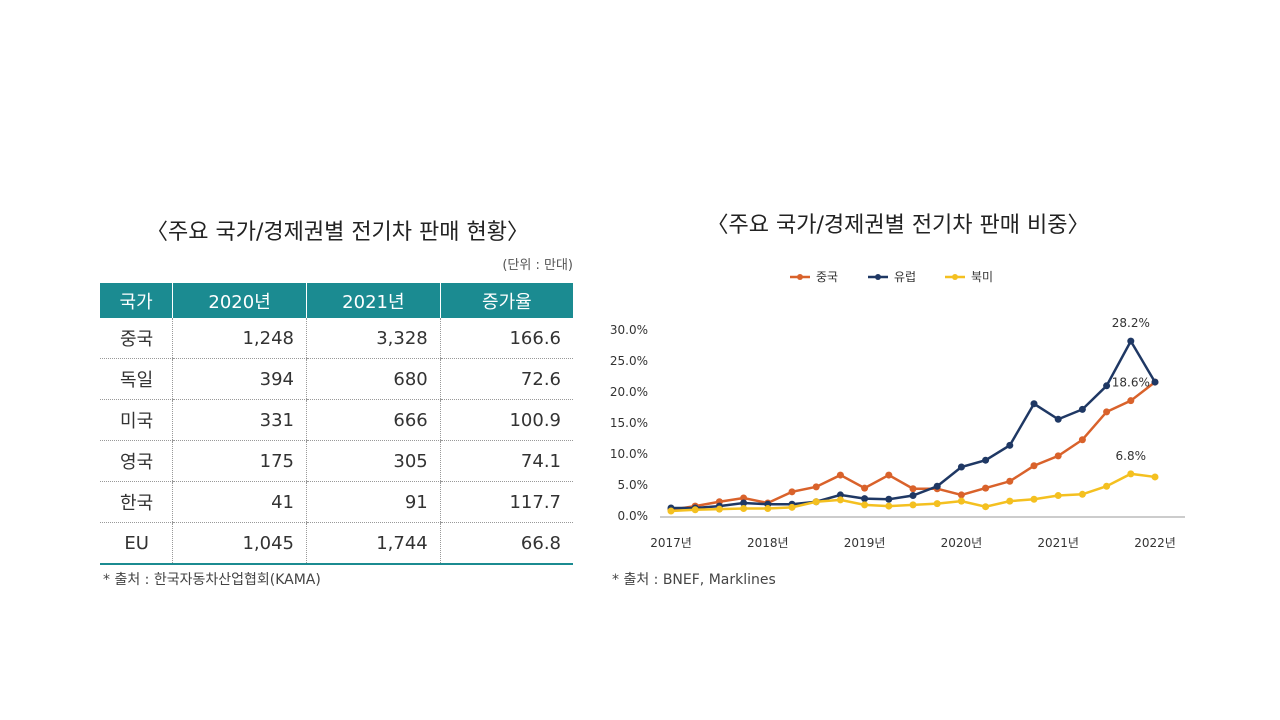  I want to click on header-cell: 2021년, so click(373, 300).